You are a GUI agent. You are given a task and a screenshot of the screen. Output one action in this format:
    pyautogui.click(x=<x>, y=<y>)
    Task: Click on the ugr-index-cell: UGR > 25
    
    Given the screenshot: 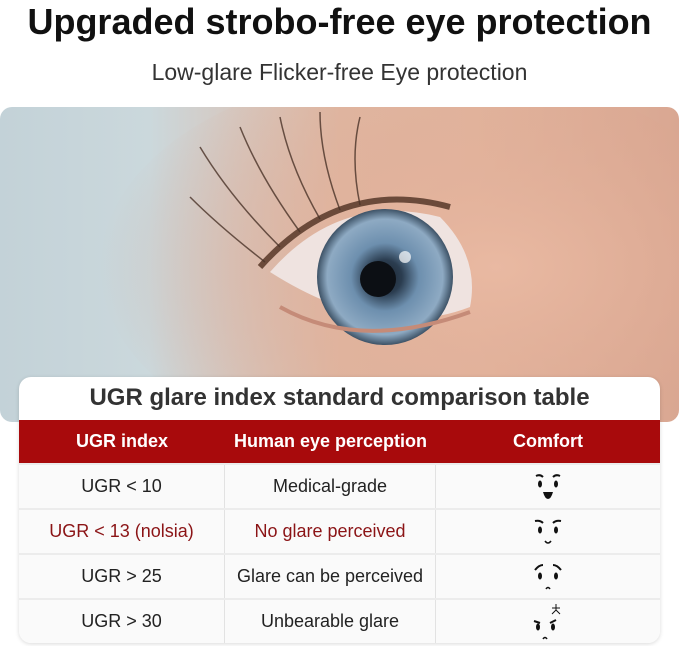 What is the action you would take?
    pyautogui.click(x=121, y=576)
    